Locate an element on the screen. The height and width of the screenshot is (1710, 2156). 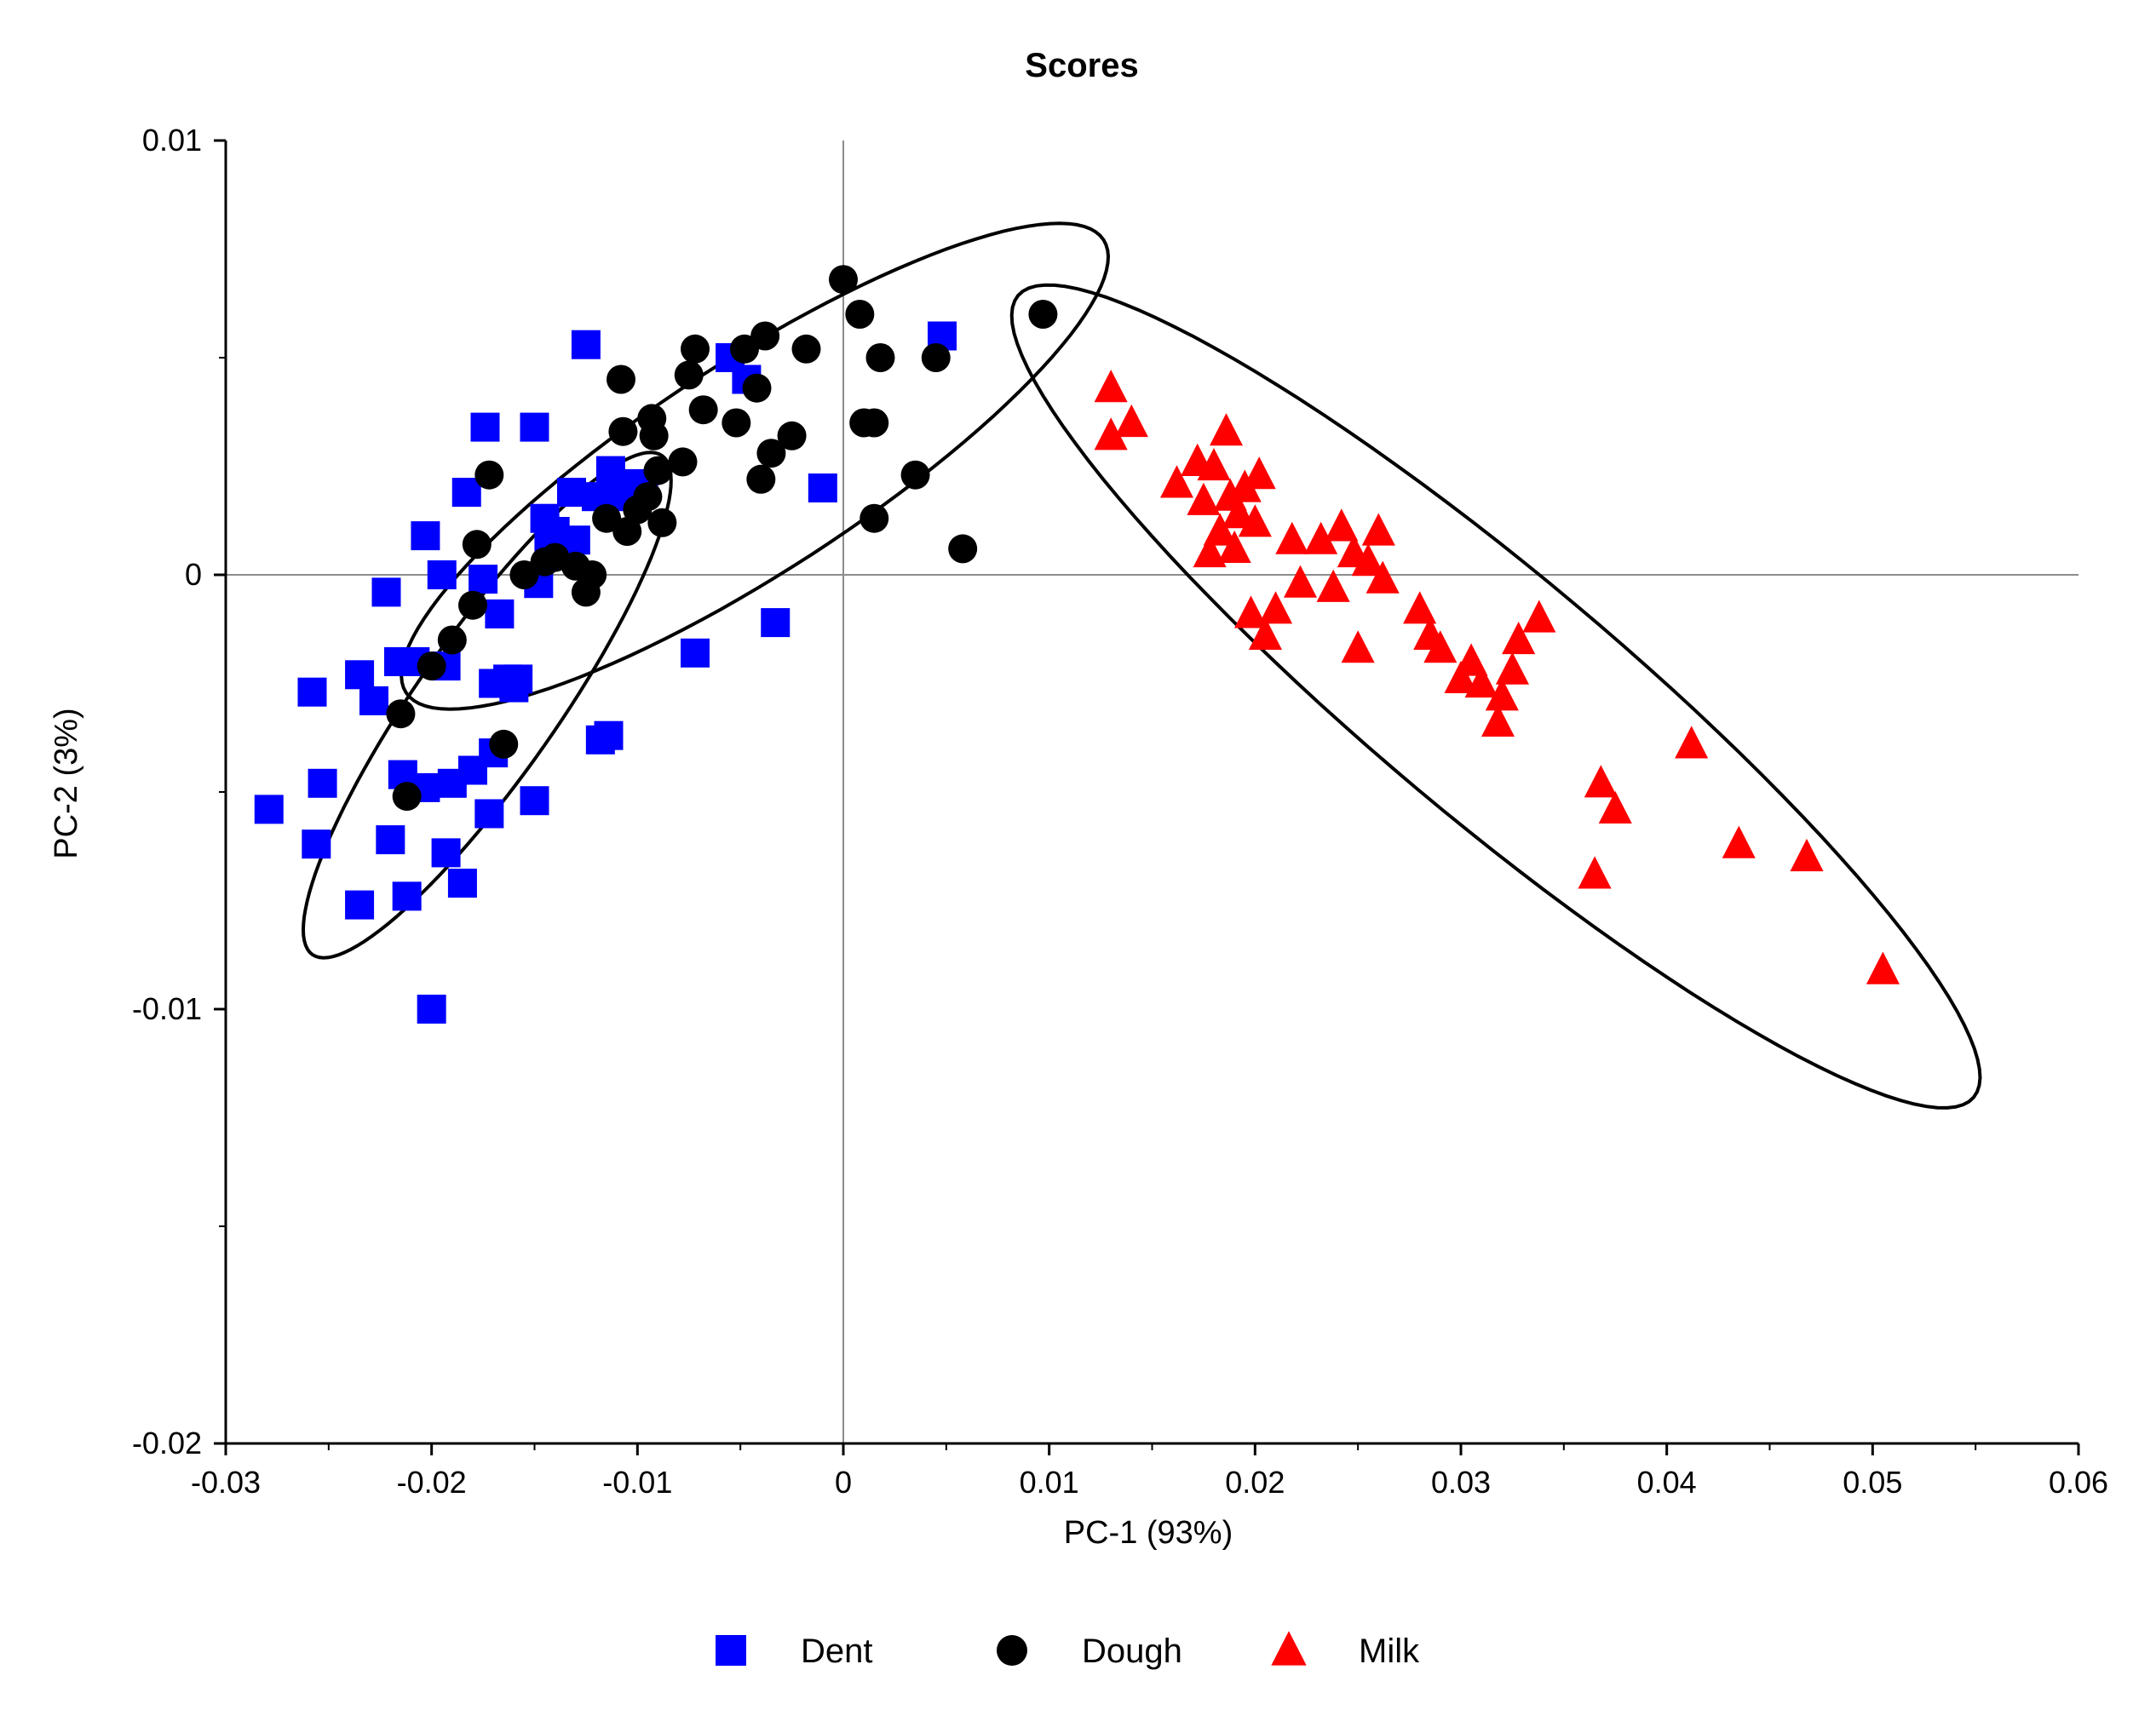
x-axis-label: PC-1 (93%) is located at coordinates (1148, 1533).